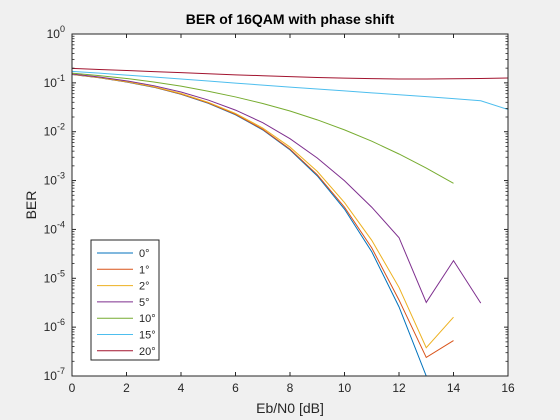 Image resolution: width=560 pixels, height=420 pixels. What do you see at coordinates (54, 325) in the screenshot?
I see `y-tick-label: 10⁻⁶` at bounding box center [54, 325].